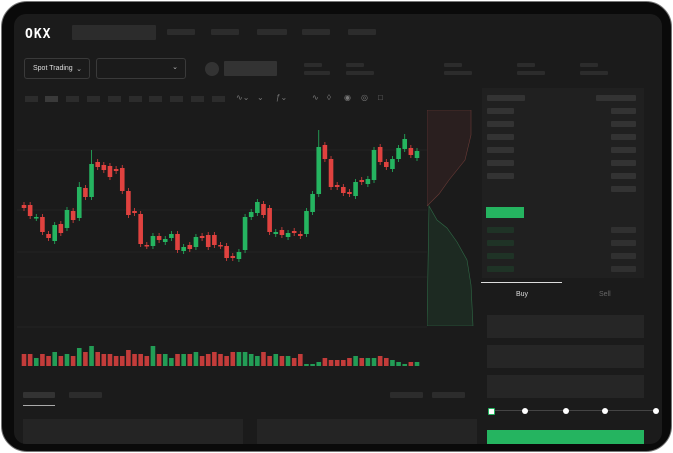  Describe the element at coordinates (565, 437) in the screenshot. I see `buy-button` at that location.